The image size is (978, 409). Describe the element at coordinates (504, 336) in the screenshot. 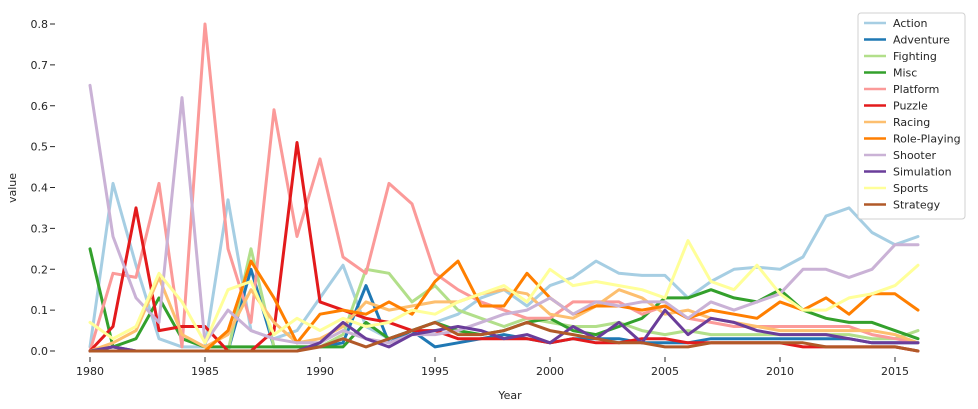

I see `series-line-strategy` at that location.